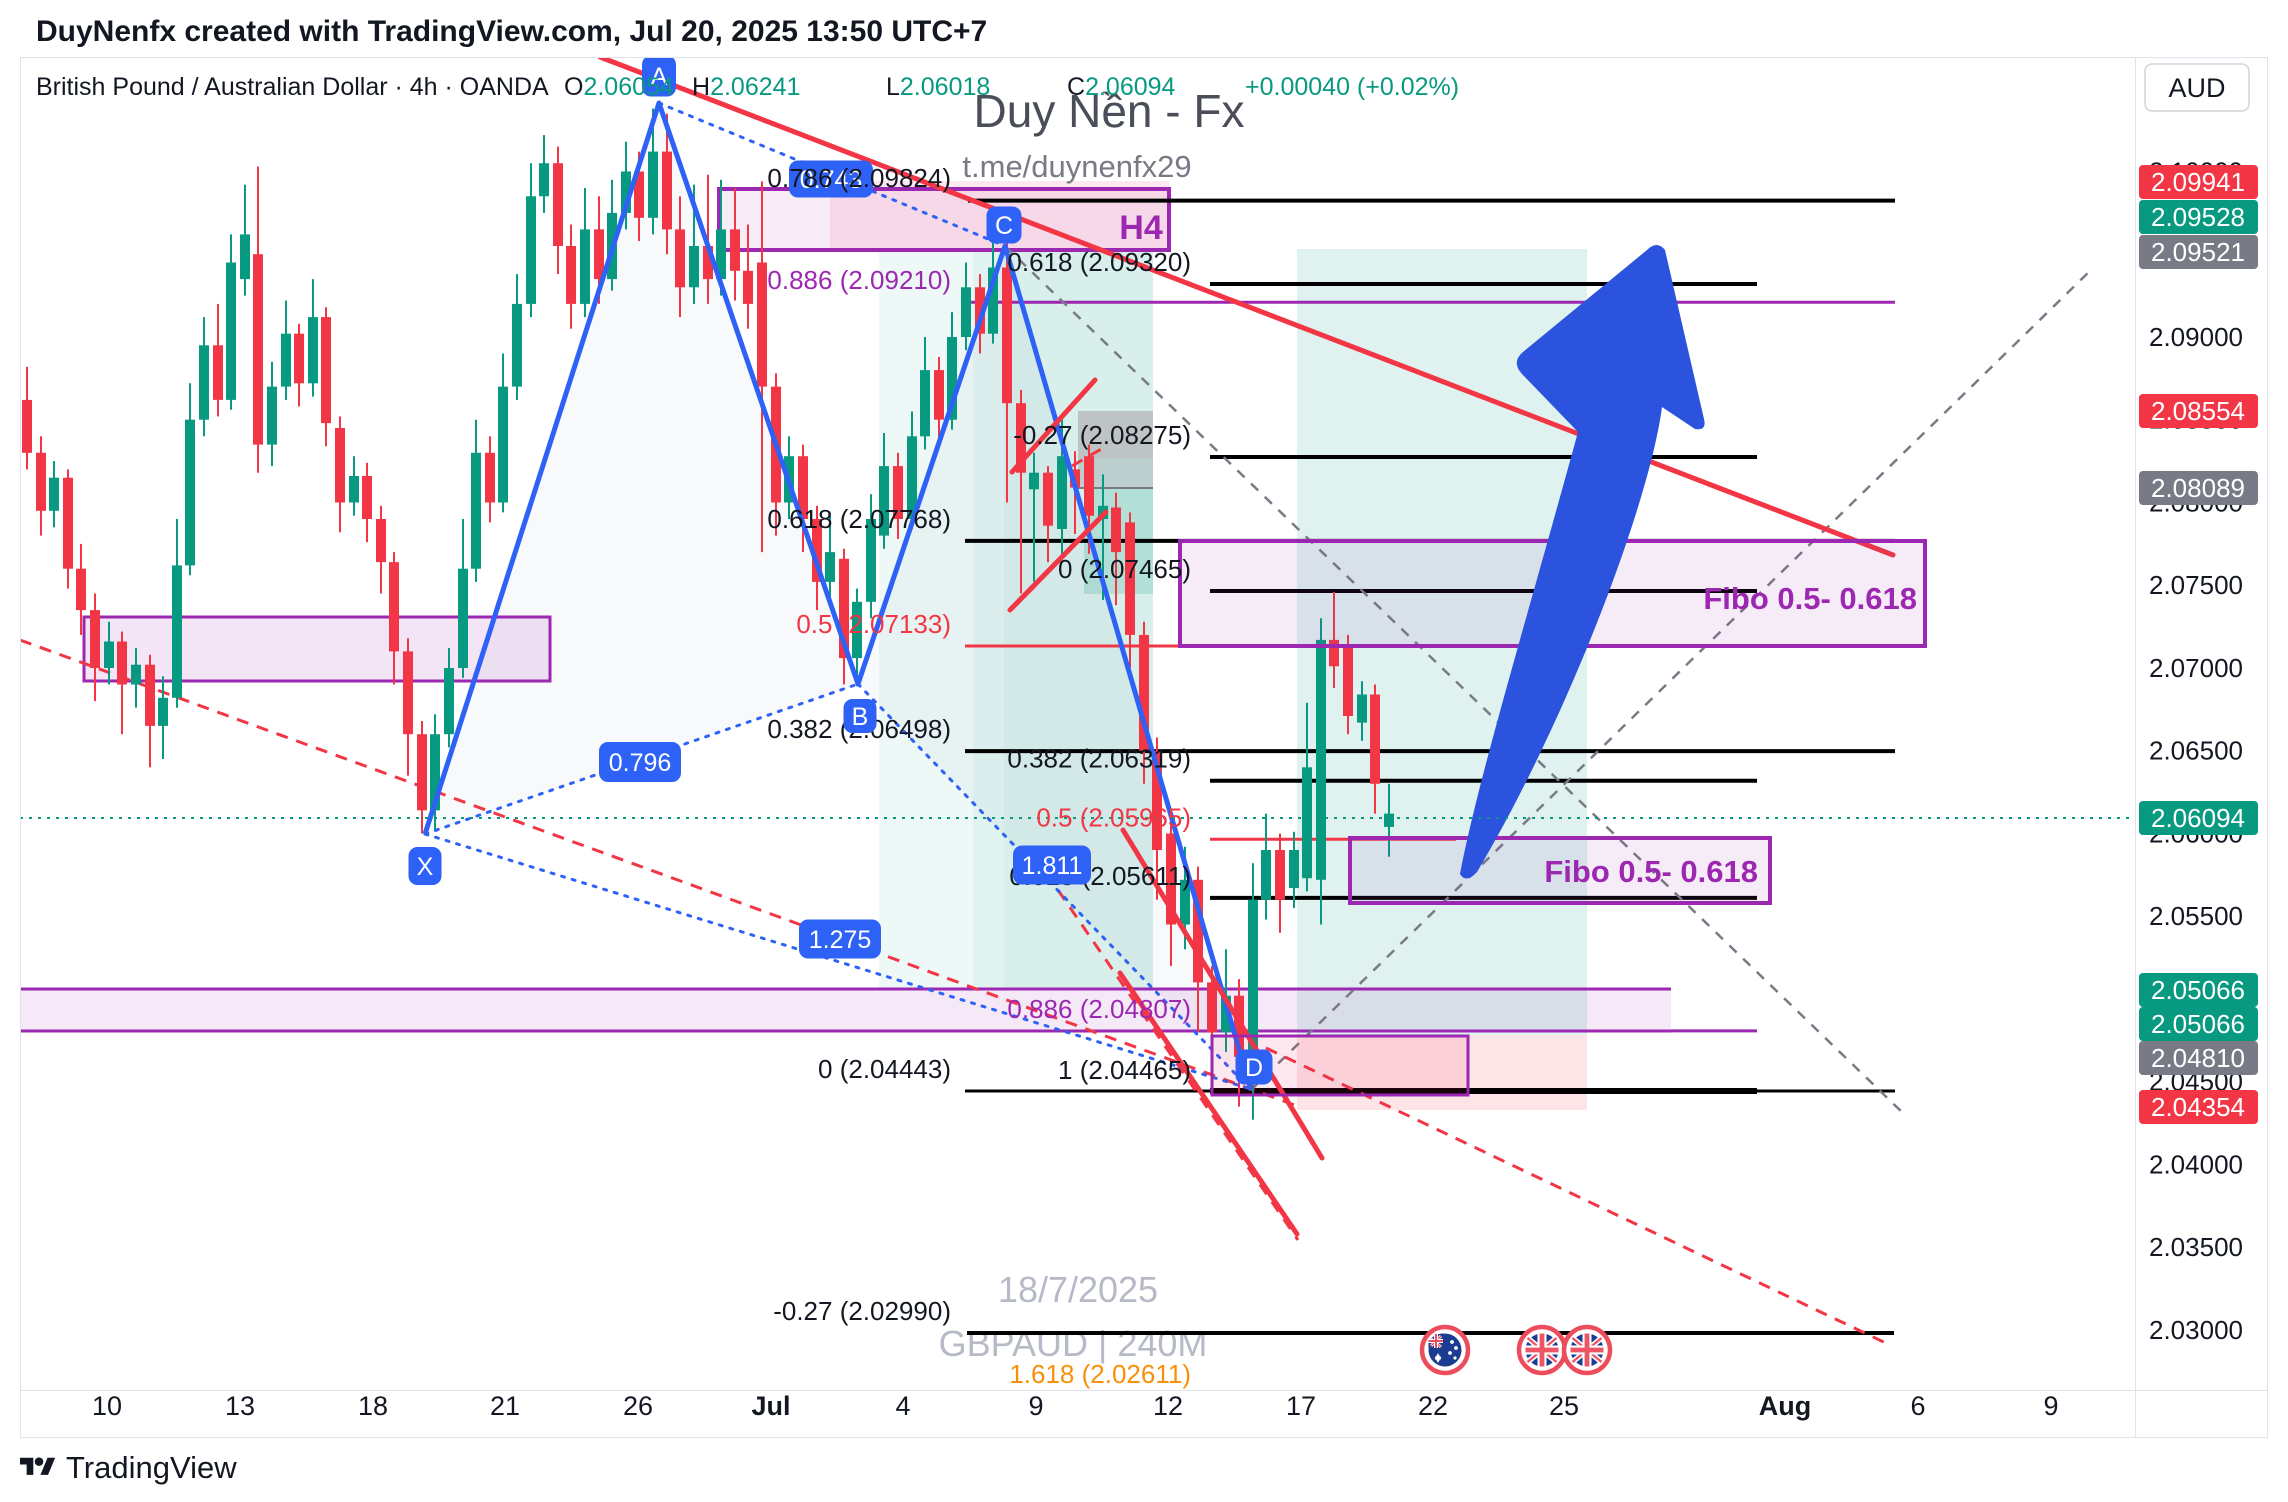 The height and width of the screenshot is (1502, 2288). What do you see at coordinates (2196, 585) in the screenshot?
I see `svg-text: 2.07500` at bounding box center [2196, 585].